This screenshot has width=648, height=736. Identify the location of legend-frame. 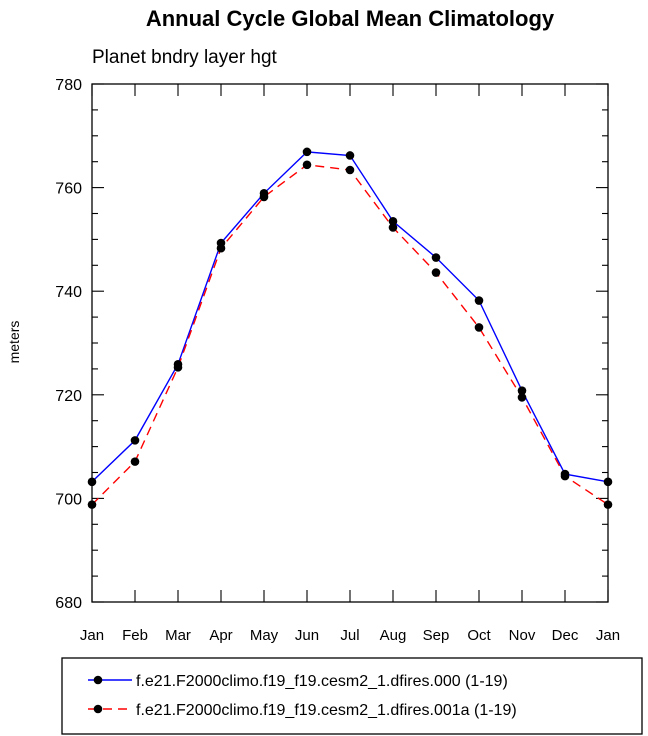
(352, 696).